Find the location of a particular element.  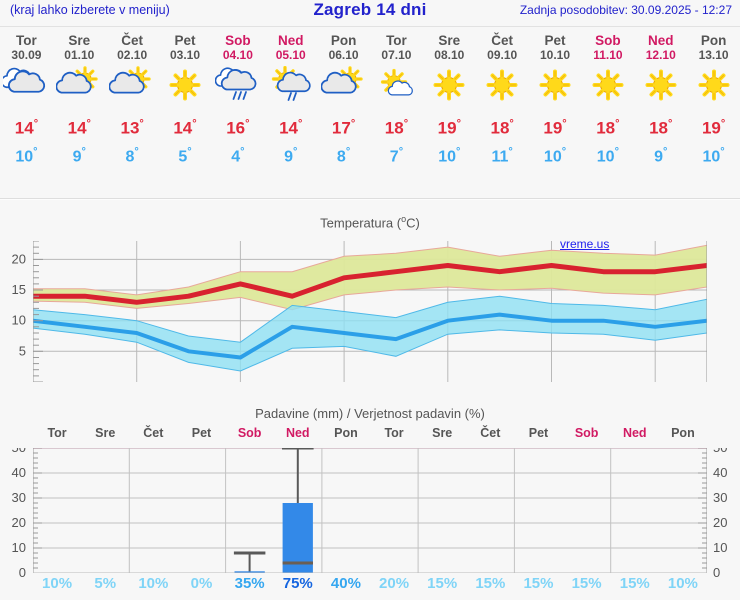

precip-y-axis-right: 0 10 20 30 40 50 is located at coordinates (720, 514).